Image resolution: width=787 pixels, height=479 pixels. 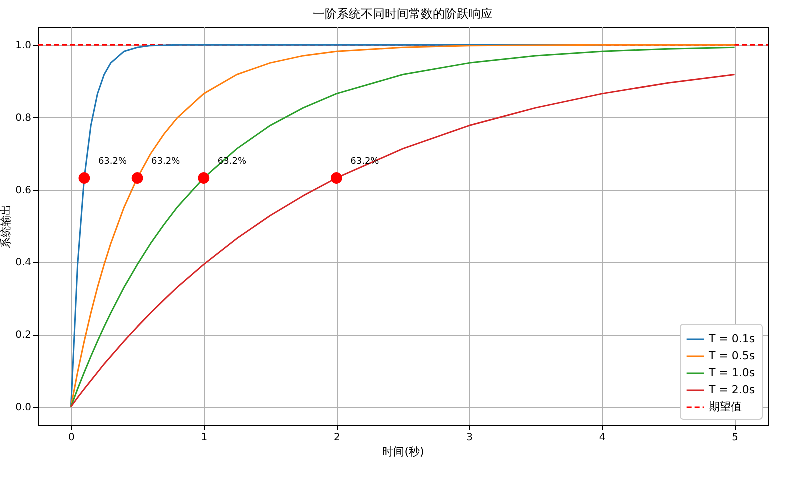 What do you see at coordinates (24, 118) in the screenshot?
I see `y-tick-label: 0.8` at bounding box center [24, 118].